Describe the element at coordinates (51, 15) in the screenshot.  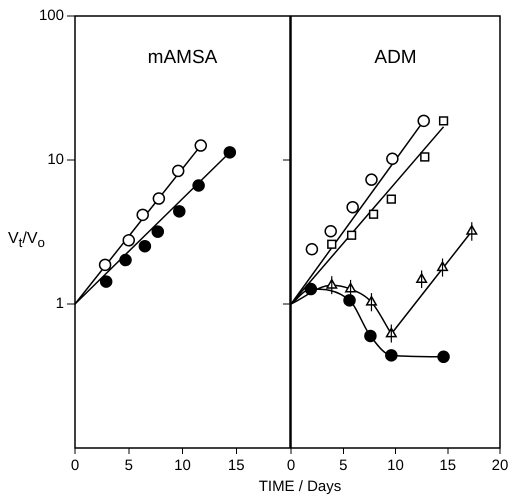
I see `y-tick-label: 100` at that location.